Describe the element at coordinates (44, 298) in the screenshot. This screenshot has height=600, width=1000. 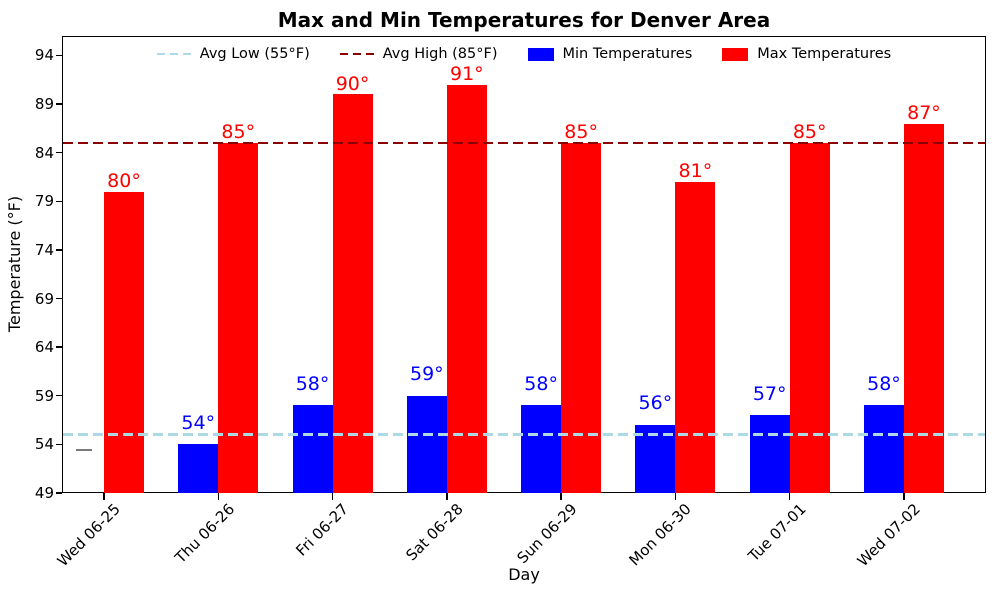
I see `ytick-label: 69` at that location.